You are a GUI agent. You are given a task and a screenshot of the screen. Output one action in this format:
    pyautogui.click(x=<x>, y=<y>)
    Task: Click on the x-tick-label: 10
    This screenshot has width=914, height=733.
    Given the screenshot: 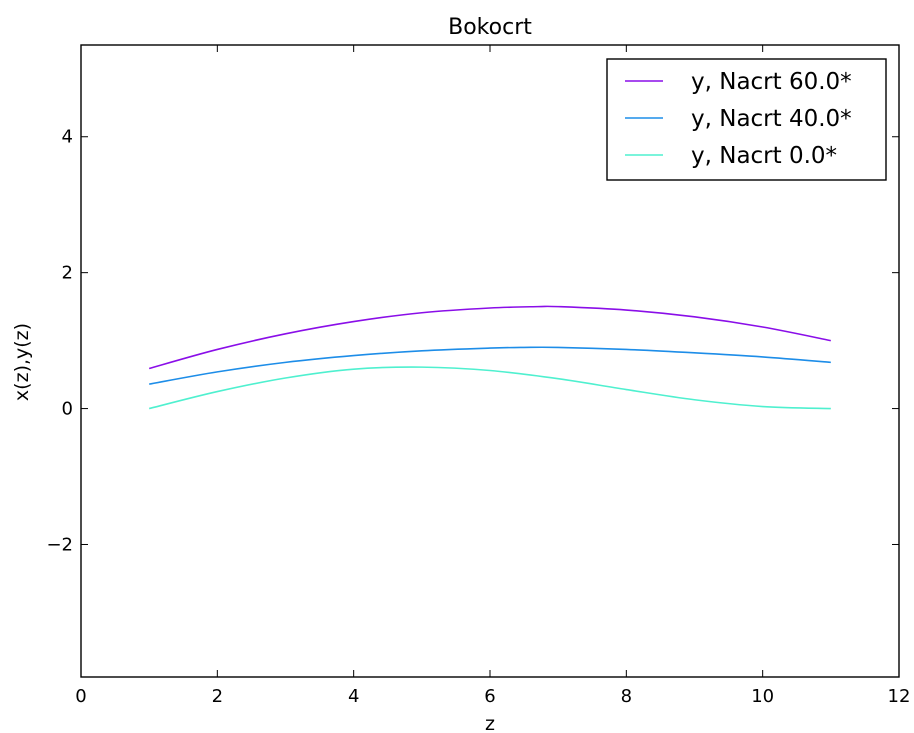 What is the action you would take?
    pyautogui.click(x=762, y=696)
    